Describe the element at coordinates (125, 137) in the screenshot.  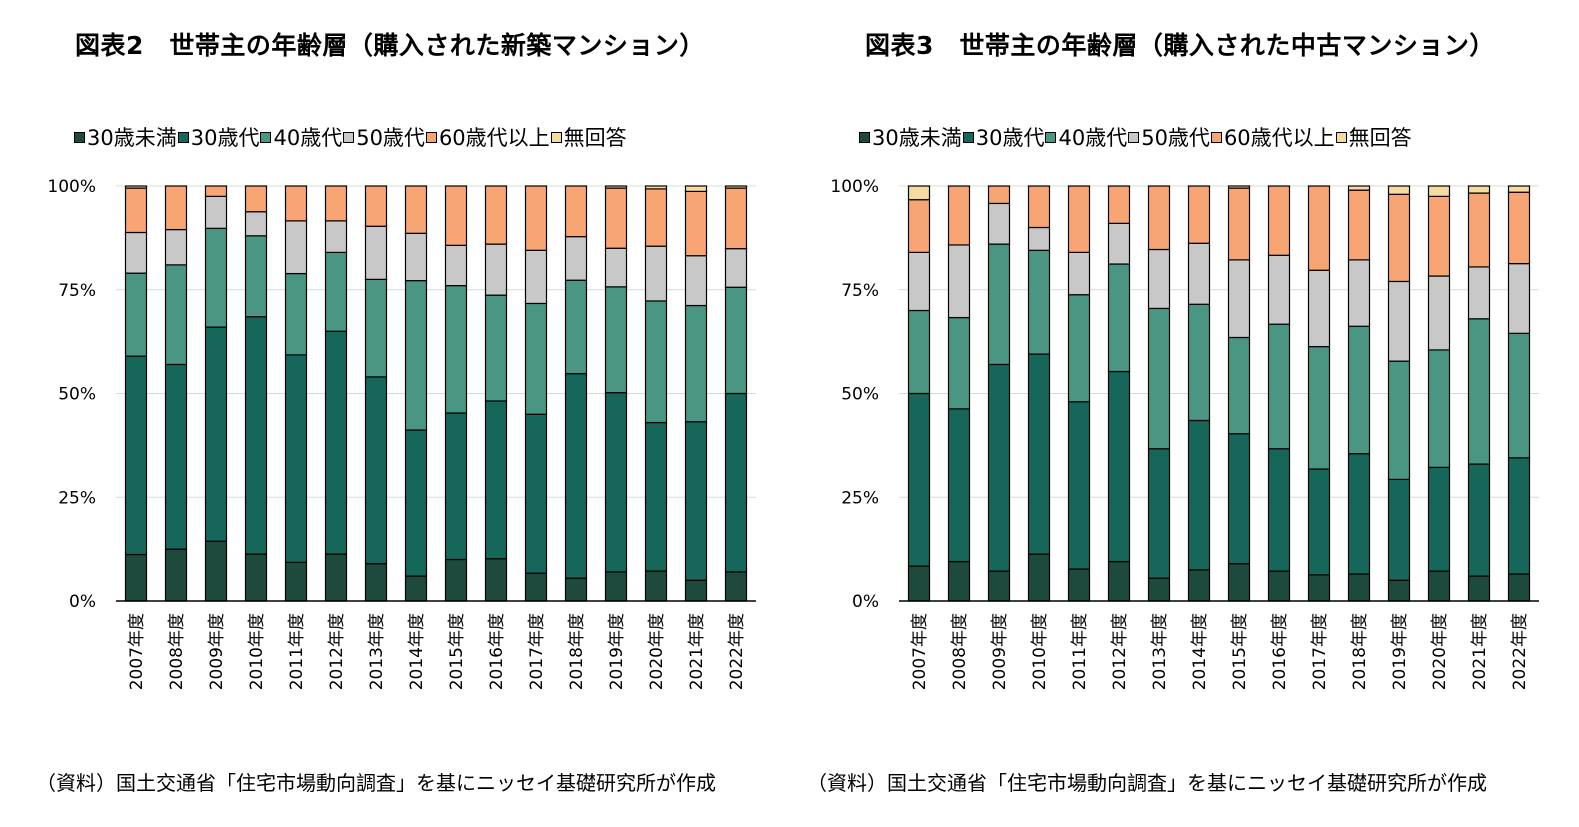
I see `legend-item-under30: 30歳未満` at that location.